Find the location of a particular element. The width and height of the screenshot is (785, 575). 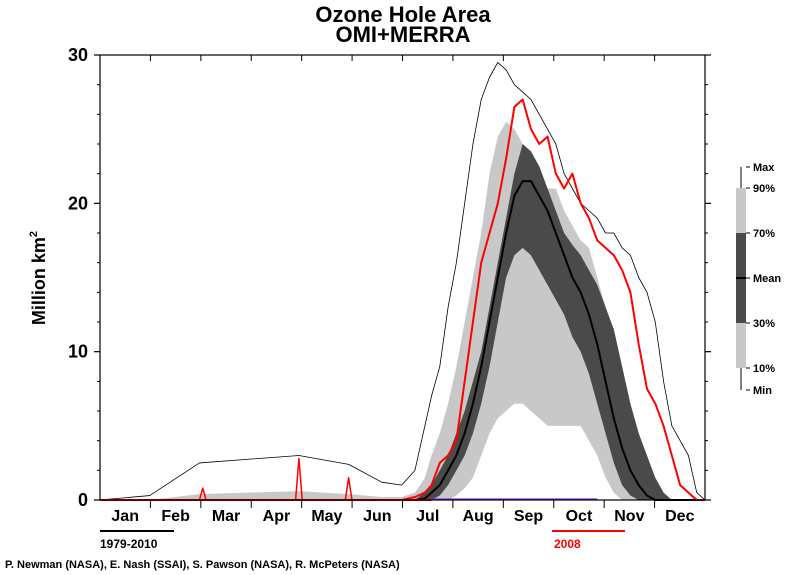

year-label: 2008 is located at coordinates (567, 544).